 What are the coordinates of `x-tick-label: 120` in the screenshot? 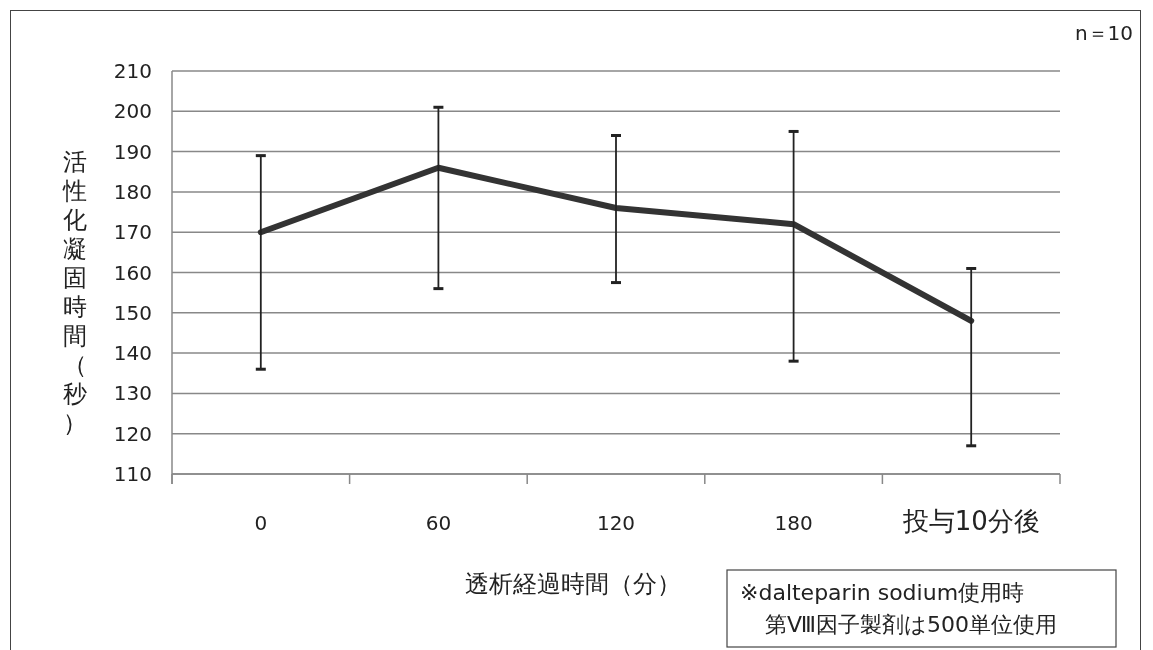 It's located at (616, 523).